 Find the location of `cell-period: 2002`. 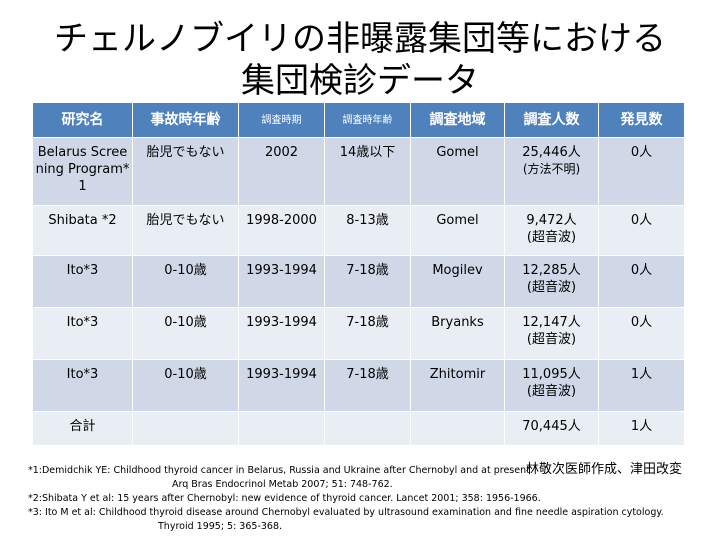

cell-period: 2002 is located at coordinates (281, 171).